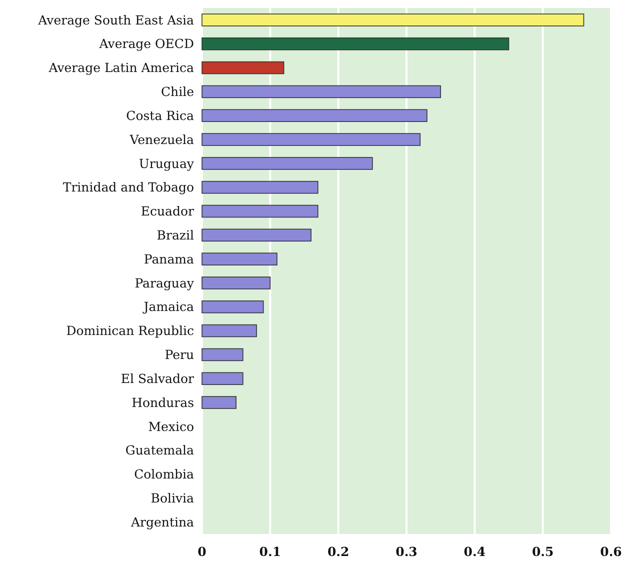 Image resolution: width=625 pixels, height=574 pixels. I want to click on y-tick-label: Venezuela, so click(161, 139).